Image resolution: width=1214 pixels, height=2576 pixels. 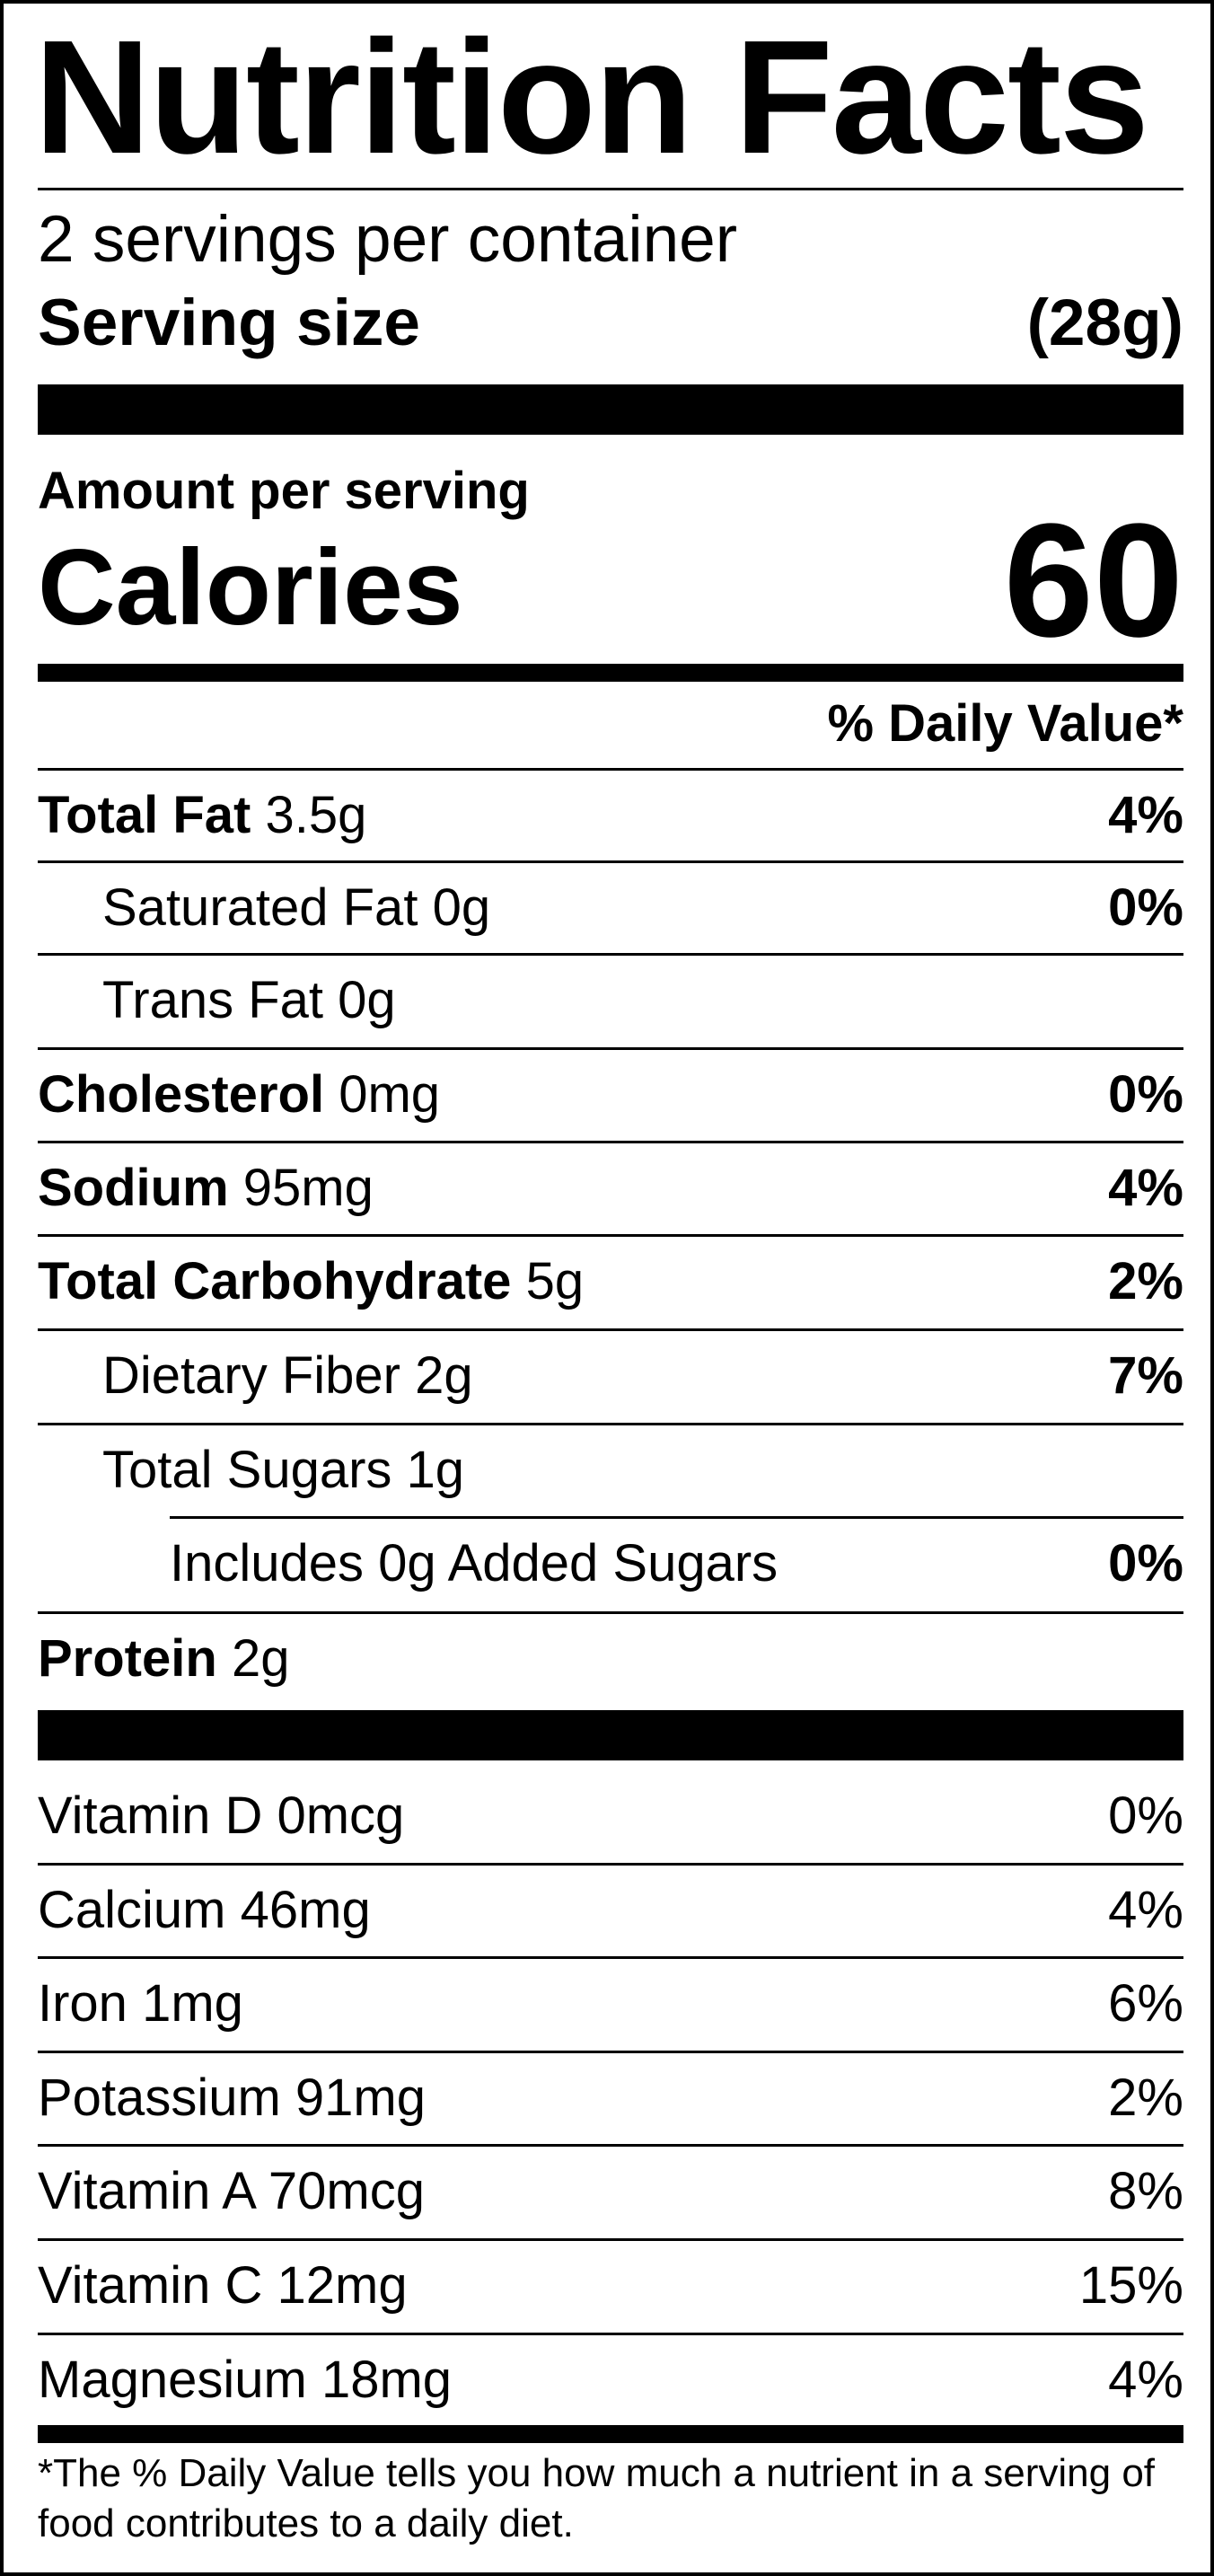 What do you see at coordinates (610, 1658) in the screenshot?
I see `nutrient-row-protein: Protein 2g` at bounding box center [610, 1658].